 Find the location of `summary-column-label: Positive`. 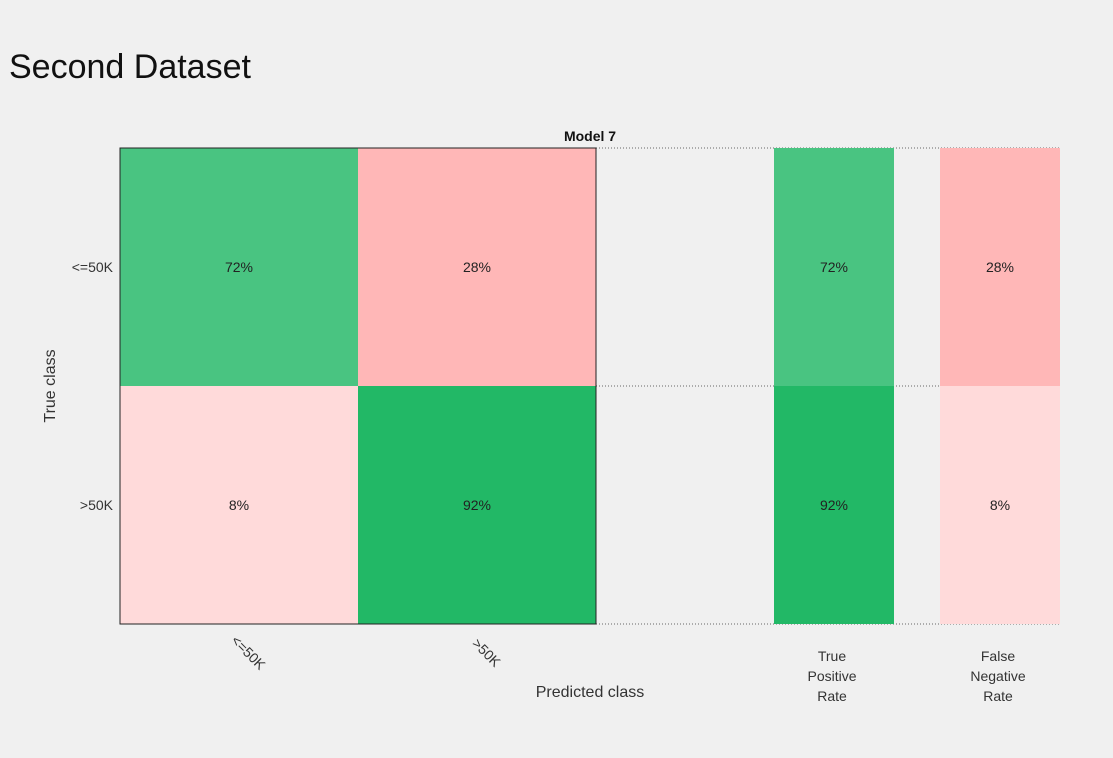

summary-column-label: Positive is located at coordinates (831, 676).